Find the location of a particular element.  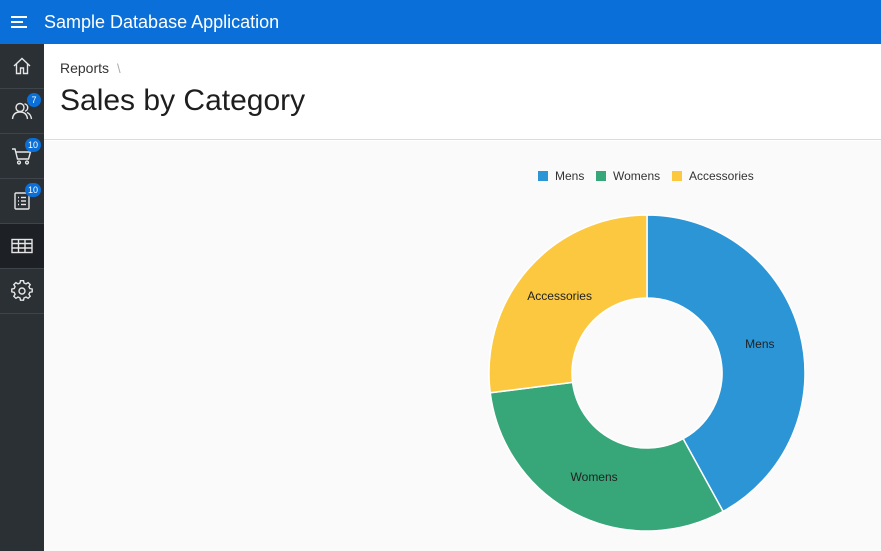

nav-customers: 7 is located at coordinates (22, 111).